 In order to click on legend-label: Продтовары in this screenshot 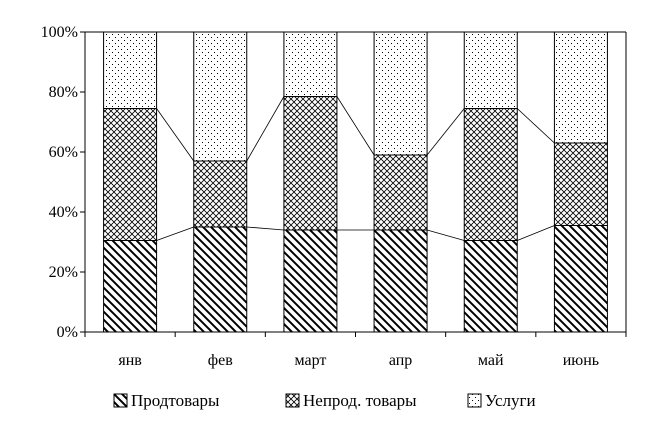, I will do `click(175, 400)`.